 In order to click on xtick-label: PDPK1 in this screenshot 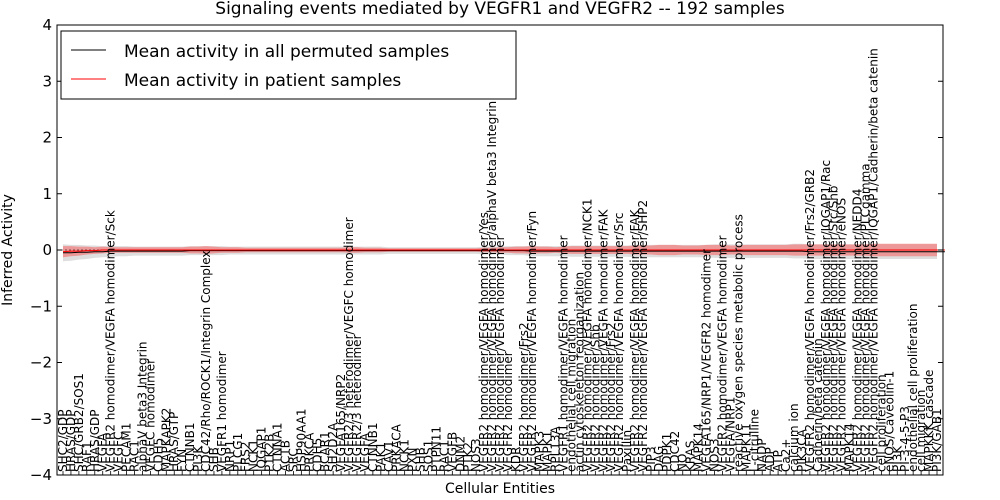, I will do `click(667, 452)`.